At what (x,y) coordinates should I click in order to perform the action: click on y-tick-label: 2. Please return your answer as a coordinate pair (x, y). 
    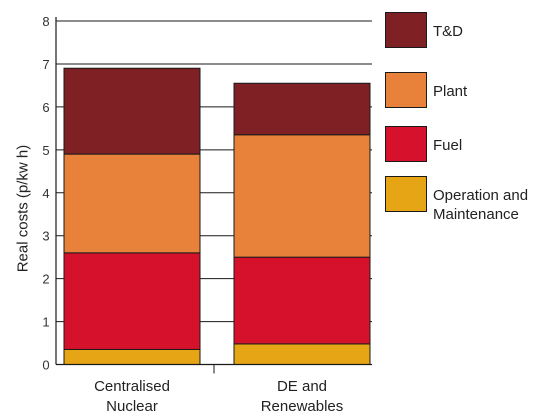
    Looking at the image, I should click on (45, 279).